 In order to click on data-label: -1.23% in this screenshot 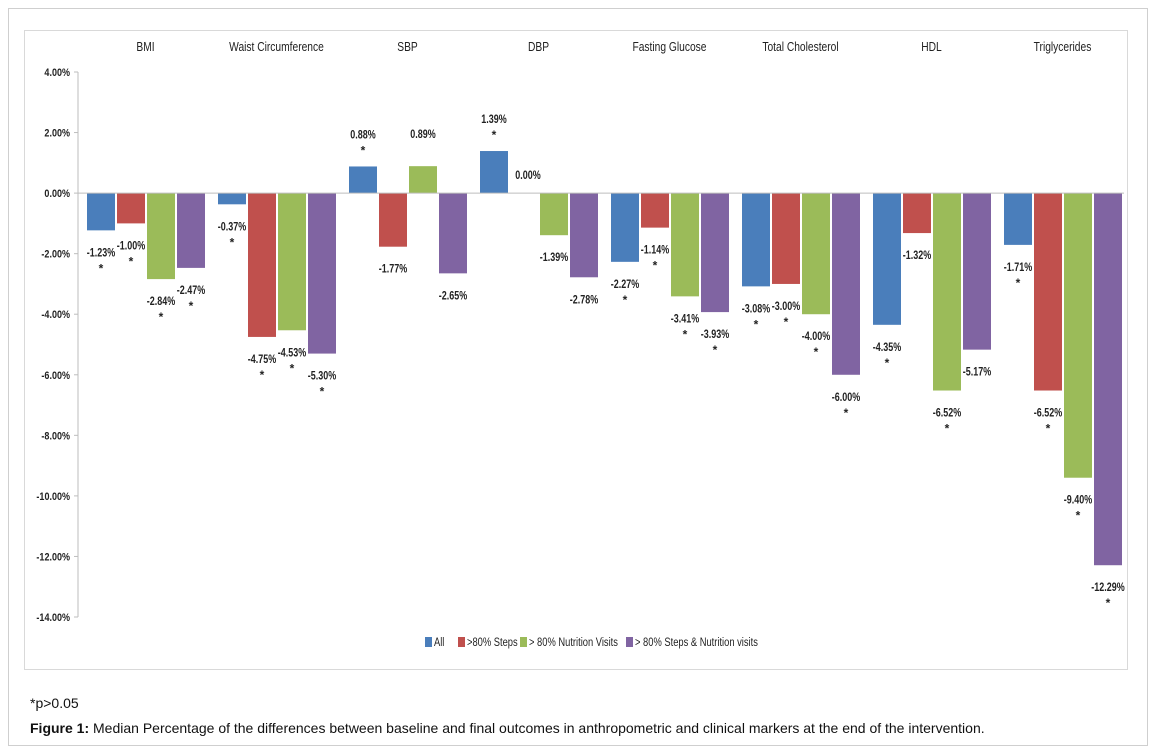, I will do `click(101, 253)`.